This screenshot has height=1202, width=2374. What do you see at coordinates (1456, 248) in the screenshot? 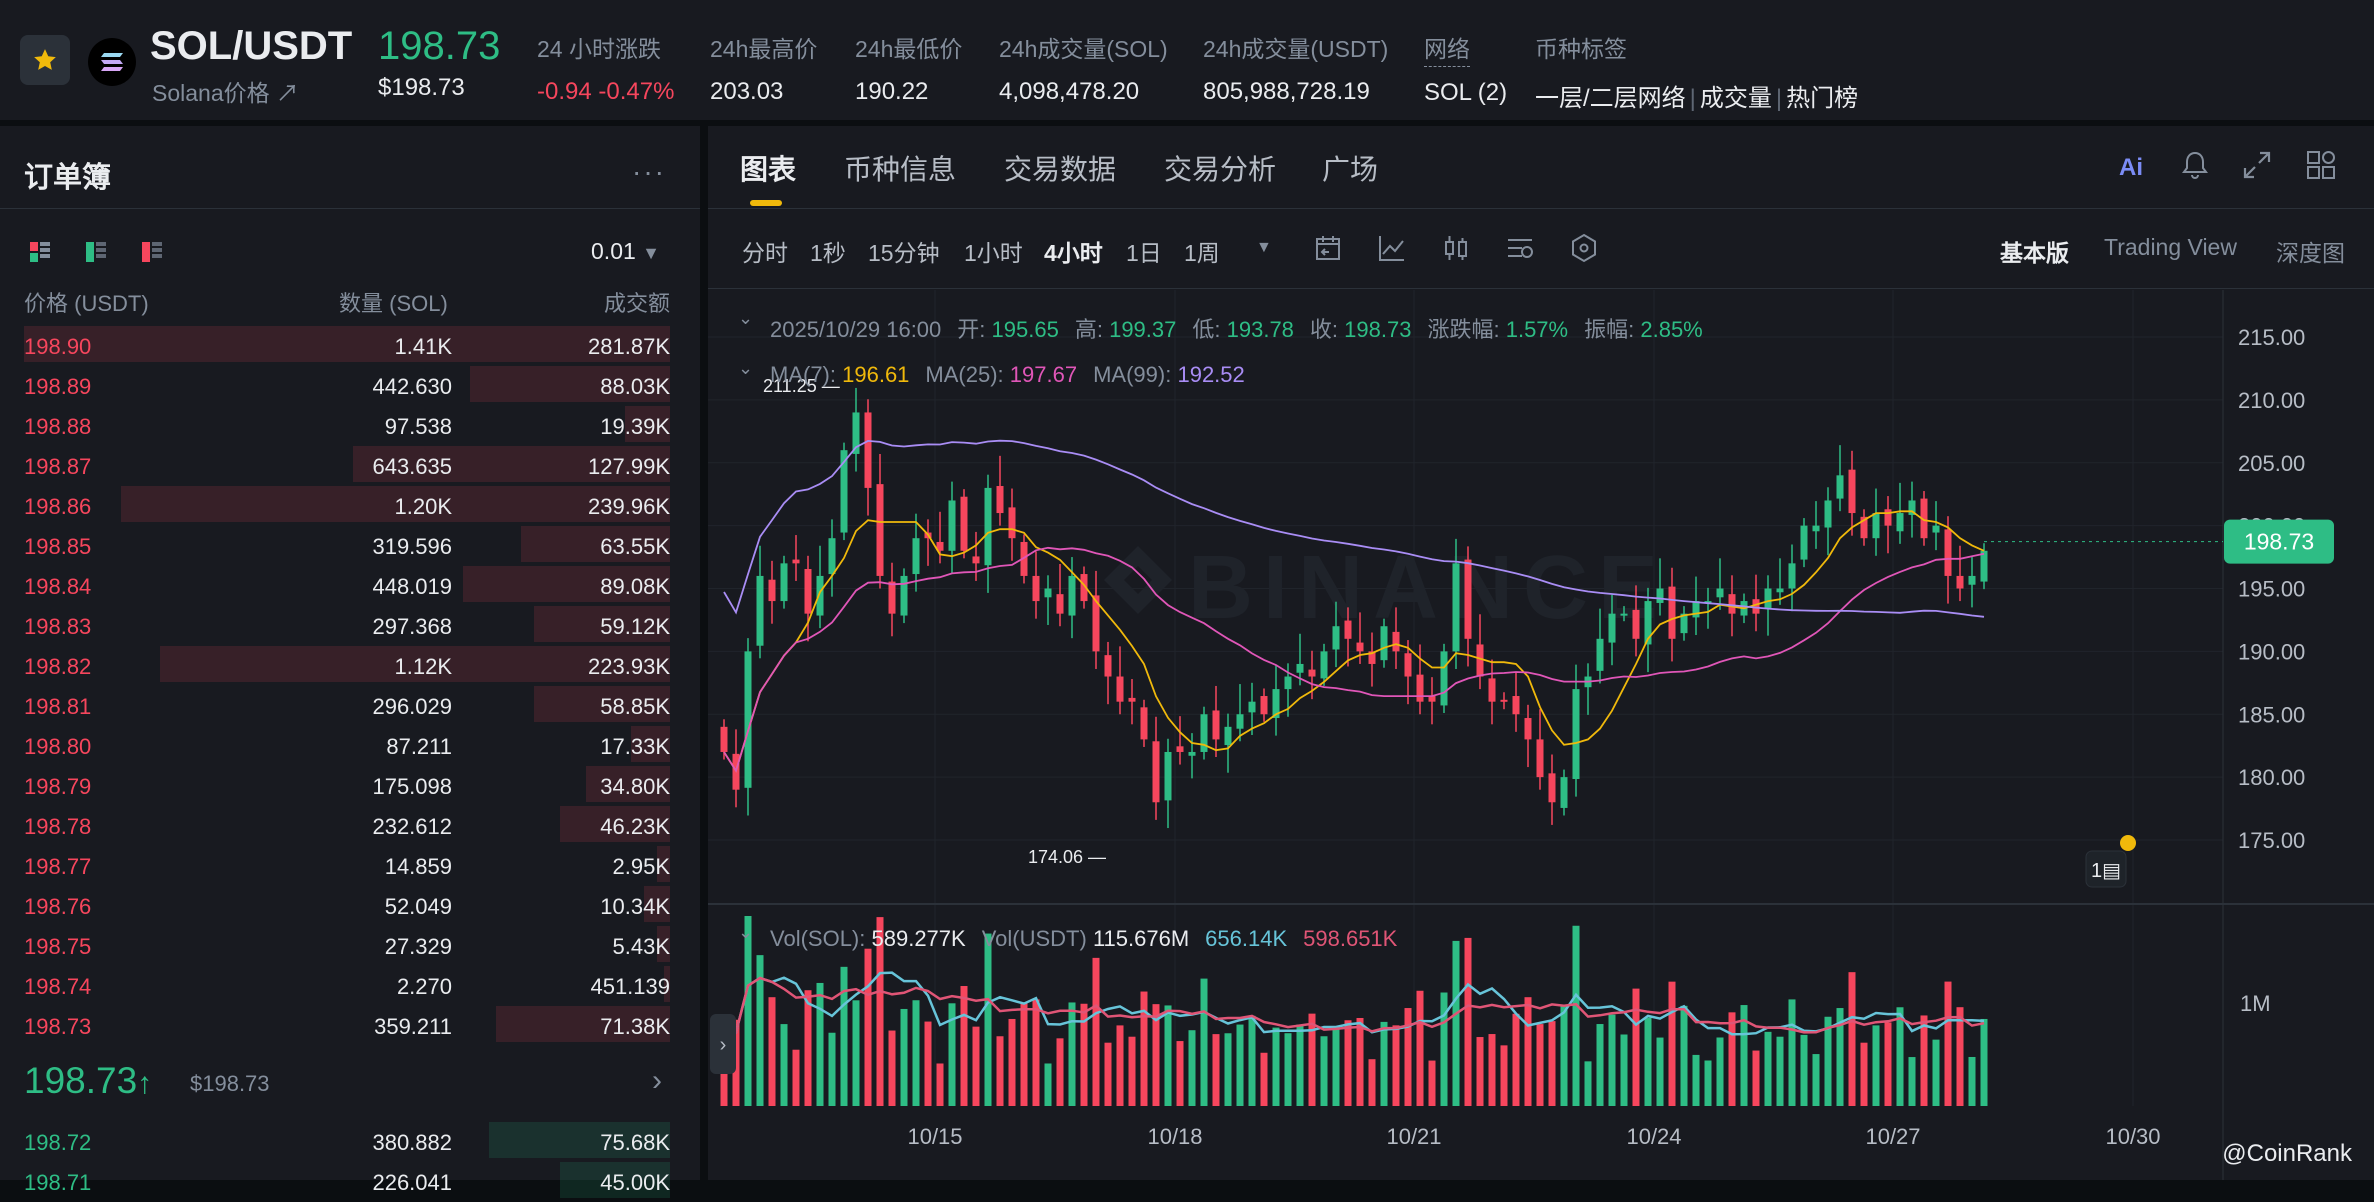
I see `candle-type-icon` at bounding box center [1456, 248].